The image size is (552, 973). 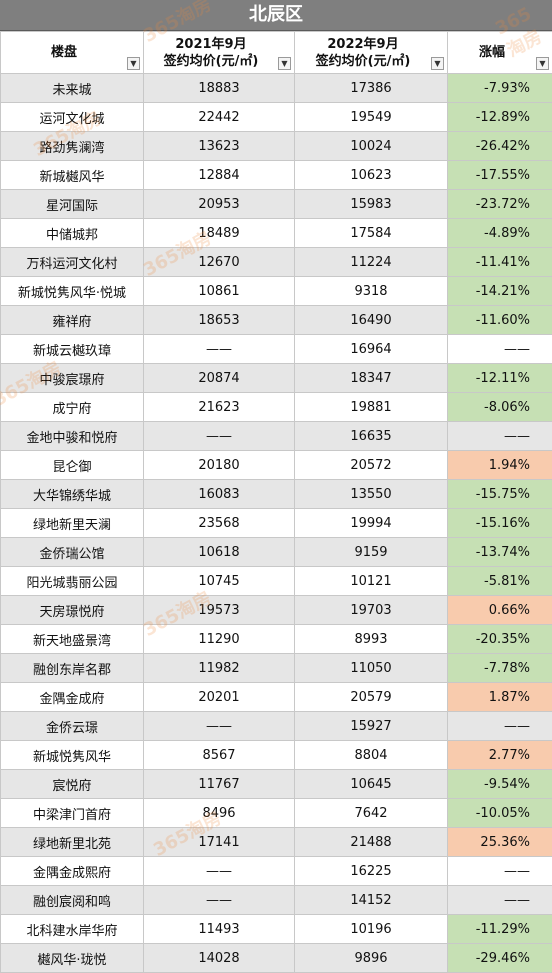 I want to click on price-2022-cell: 16225, so click(x=371, y=871).